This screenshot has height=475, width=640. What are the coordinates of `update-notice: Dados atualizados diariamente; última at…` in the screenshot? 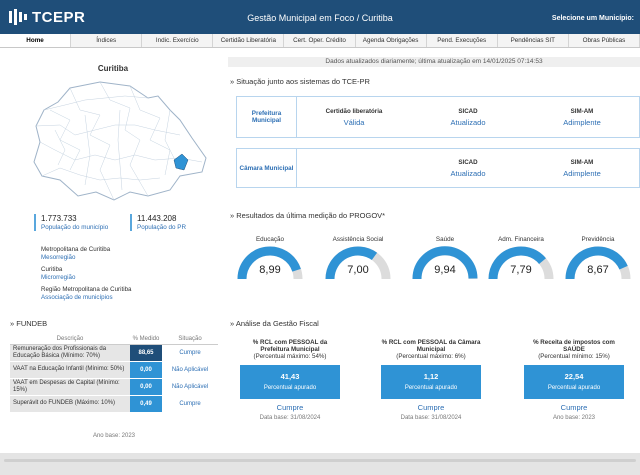 It's located at (434, 62).